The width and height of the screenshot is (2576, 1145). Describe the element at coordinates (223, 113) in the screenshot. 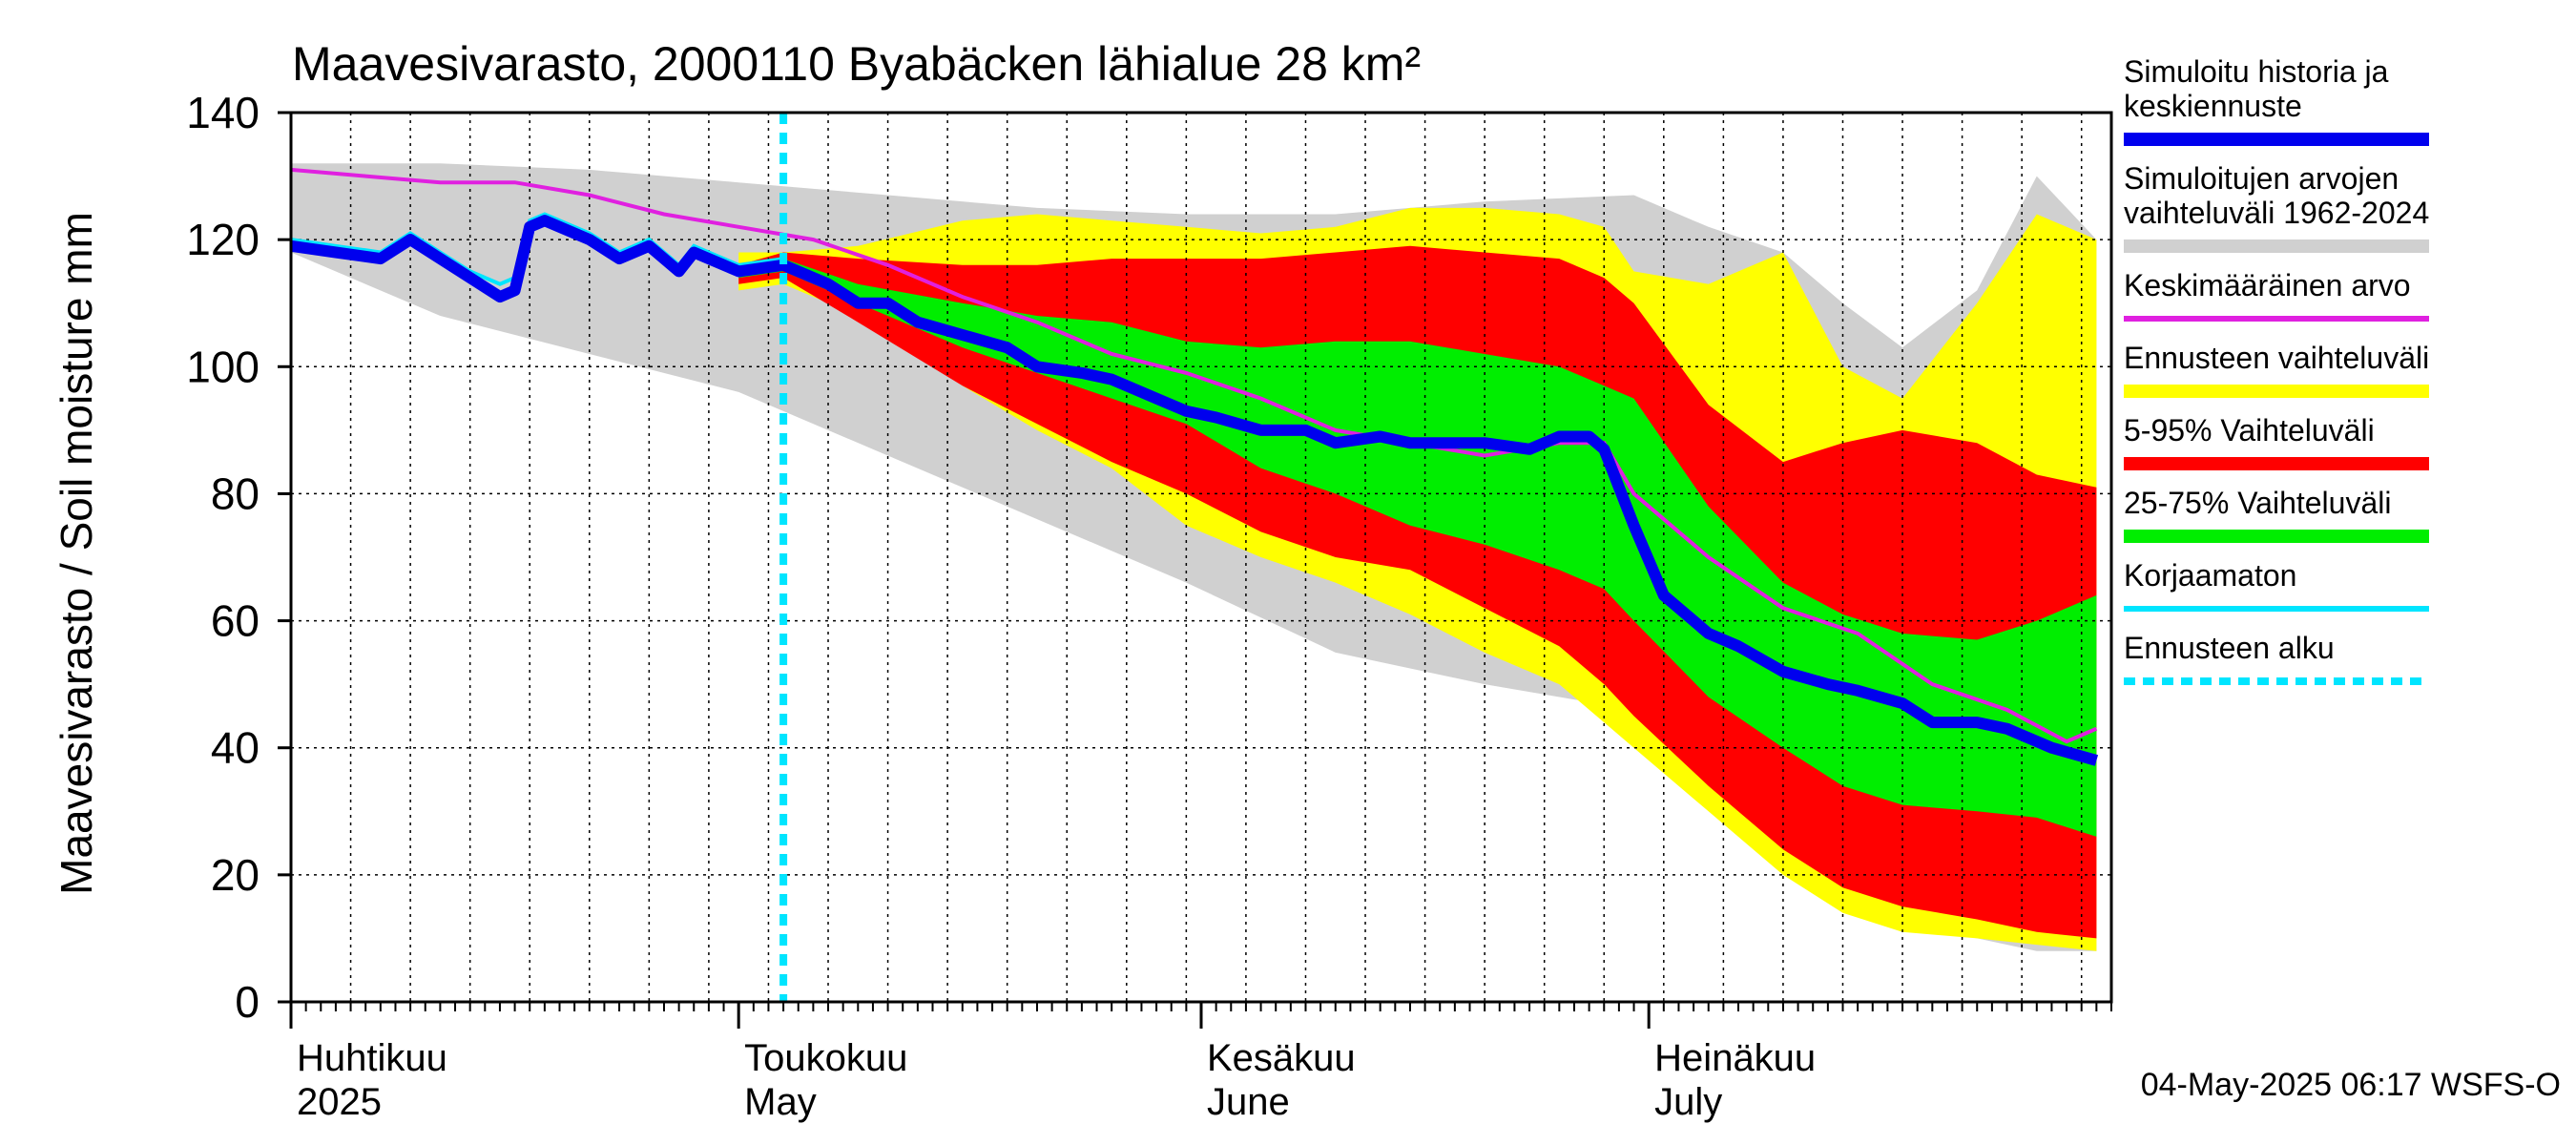

I see `y-tick-label: 140` at that location.